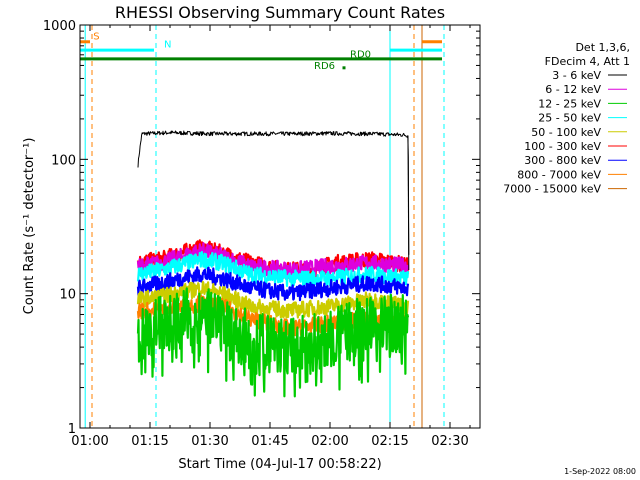 The height and width of the screenshot is (480, 640). I want to click on rd6-marker, so click(344, 68).